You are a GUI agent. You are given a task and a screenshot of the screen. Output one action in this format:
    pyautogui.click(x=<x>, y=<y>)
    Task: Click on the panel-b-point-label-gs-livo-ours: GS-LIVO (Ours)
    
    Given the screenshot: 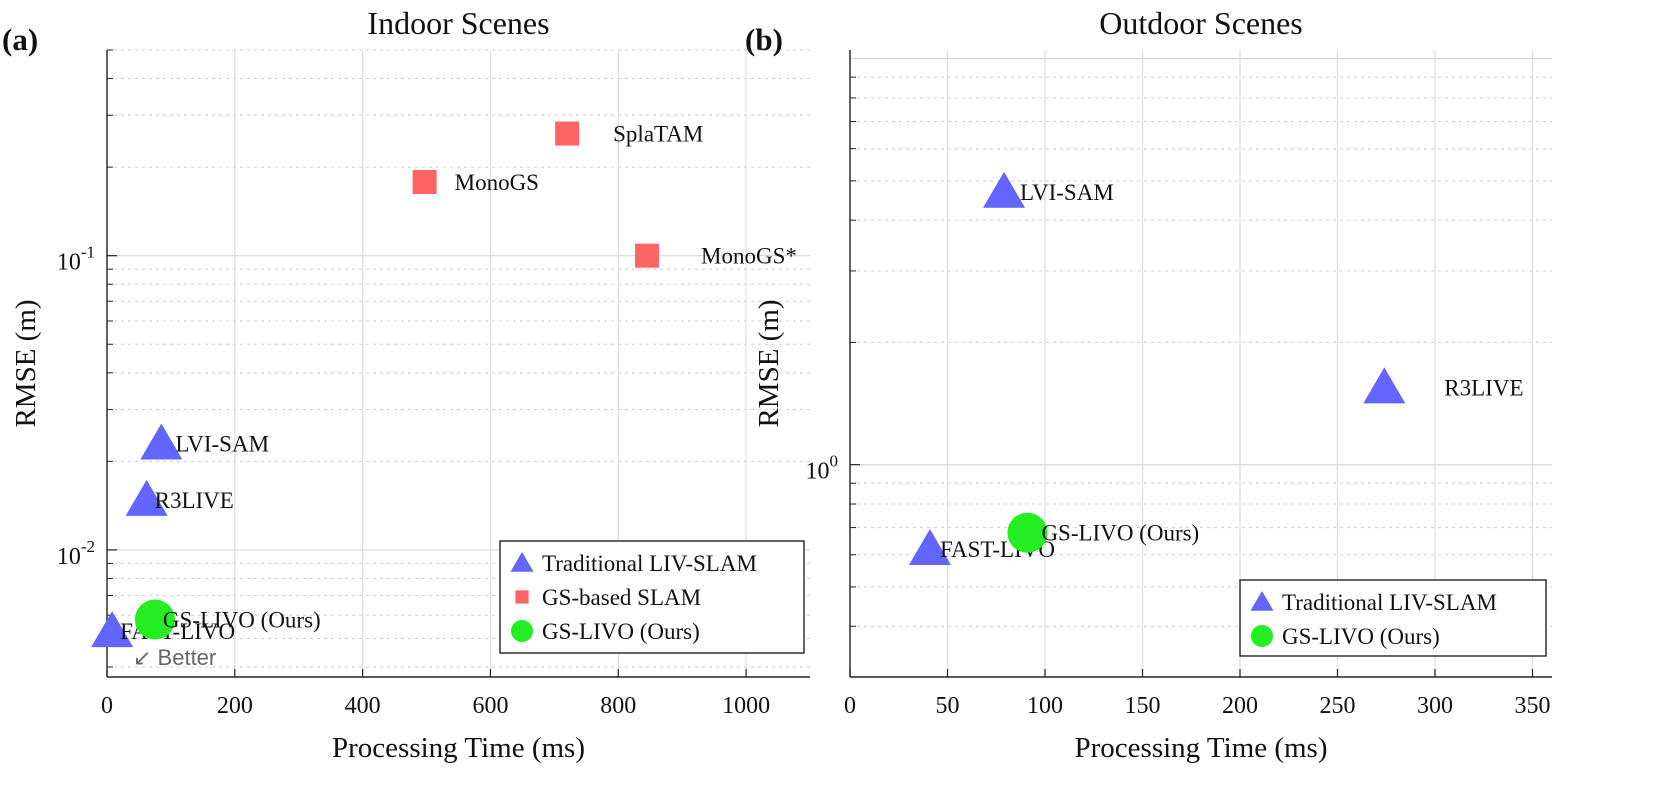 What is the action you would take?
    pyautogui.click(x=1120, y=533)
    